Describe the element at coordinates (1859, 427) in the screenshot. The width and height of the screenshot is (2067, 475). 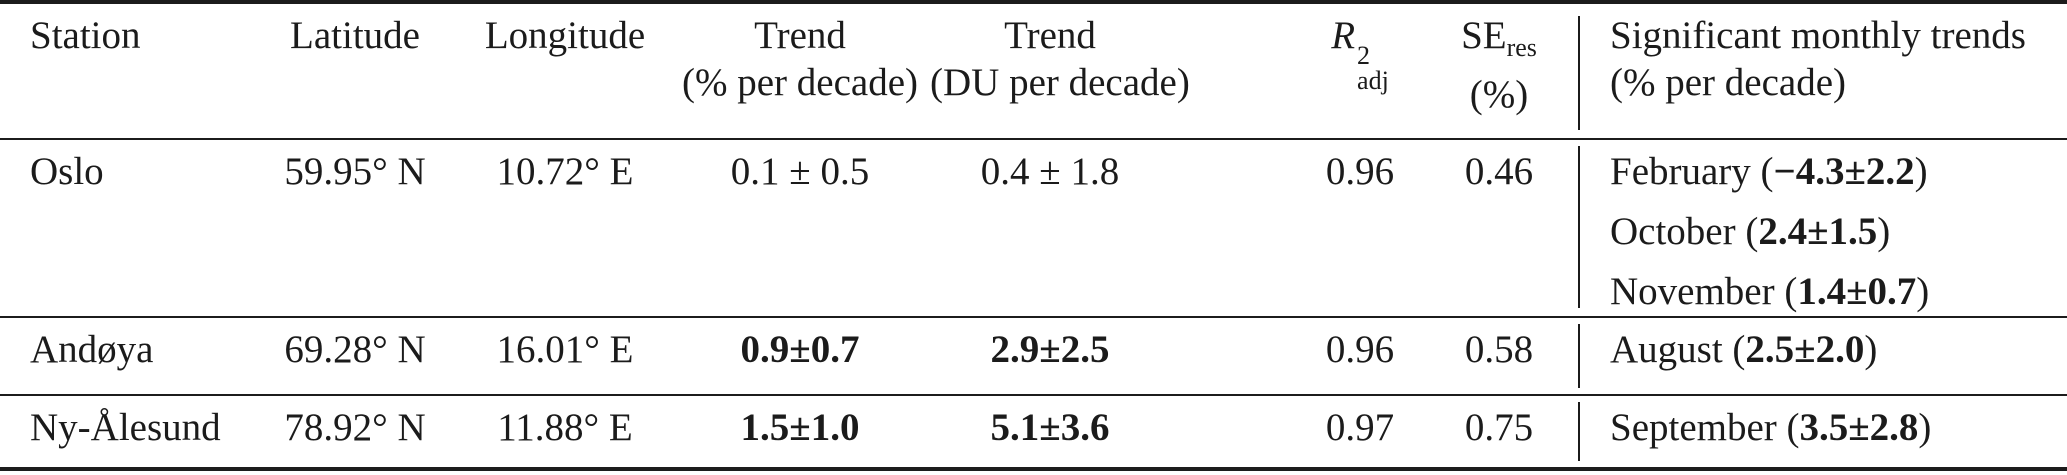
I see `monthly-trend-value: 3.5±2.8` at that location.